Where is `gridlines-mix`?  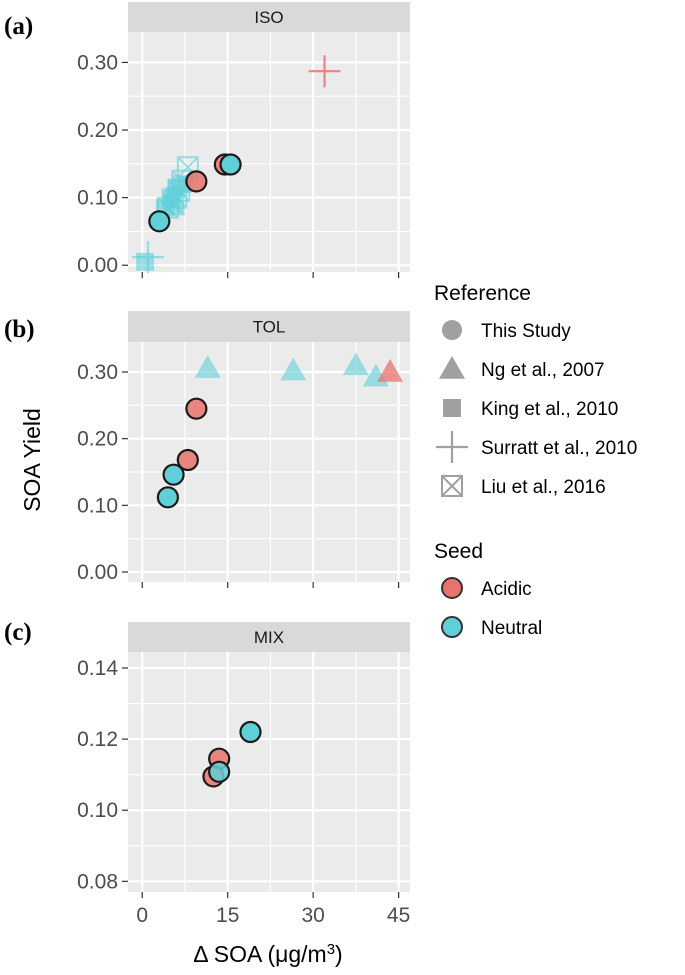 gridlines-mix is located at coordinates (269, 772).